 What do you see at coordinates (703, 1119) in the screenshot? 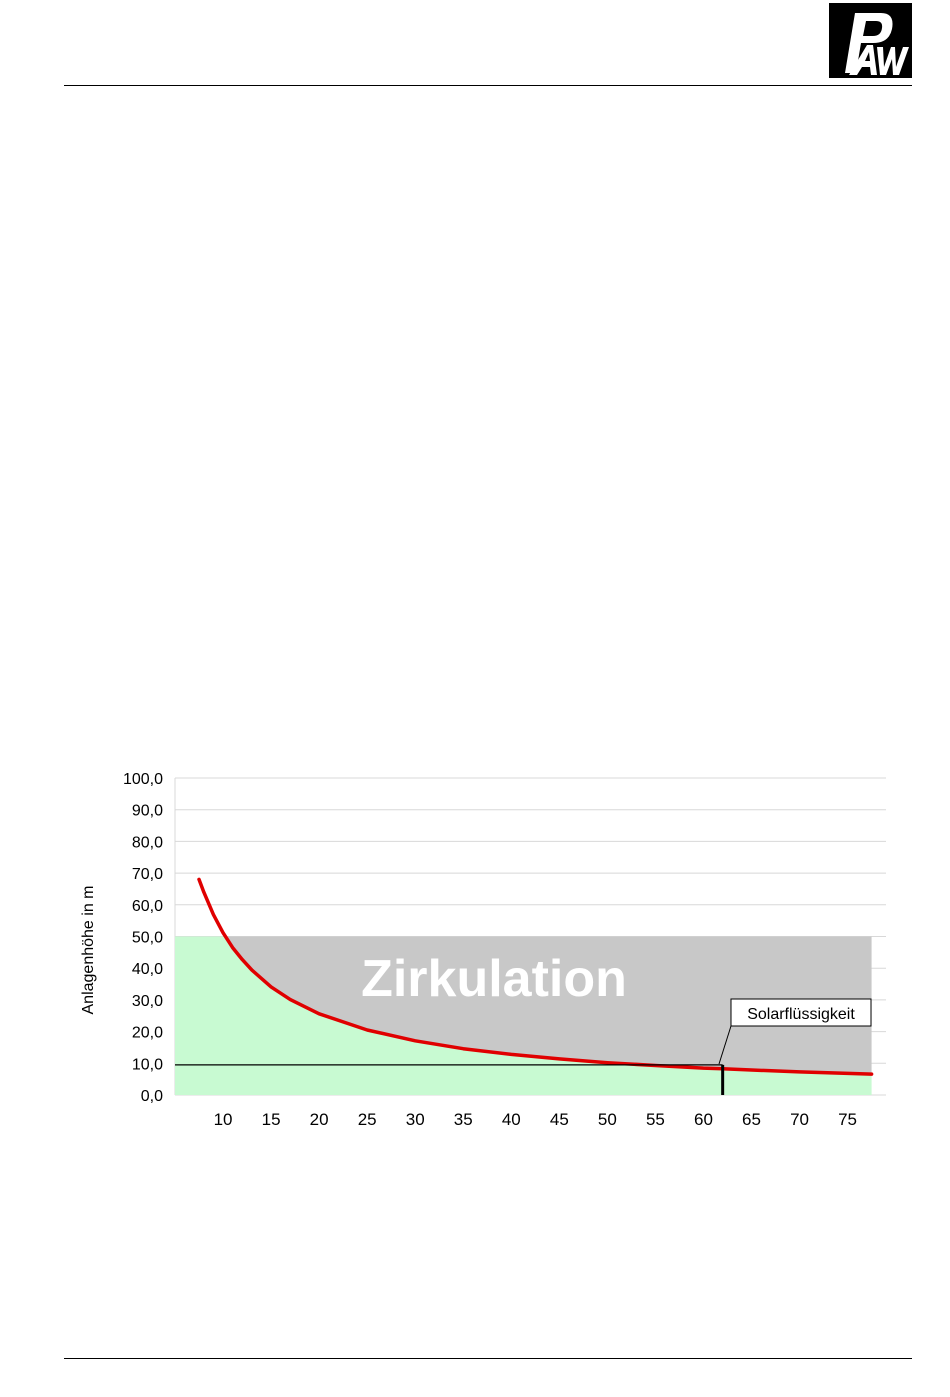
I see `x-tick-label: 60` at bounding box center [703, 1119].